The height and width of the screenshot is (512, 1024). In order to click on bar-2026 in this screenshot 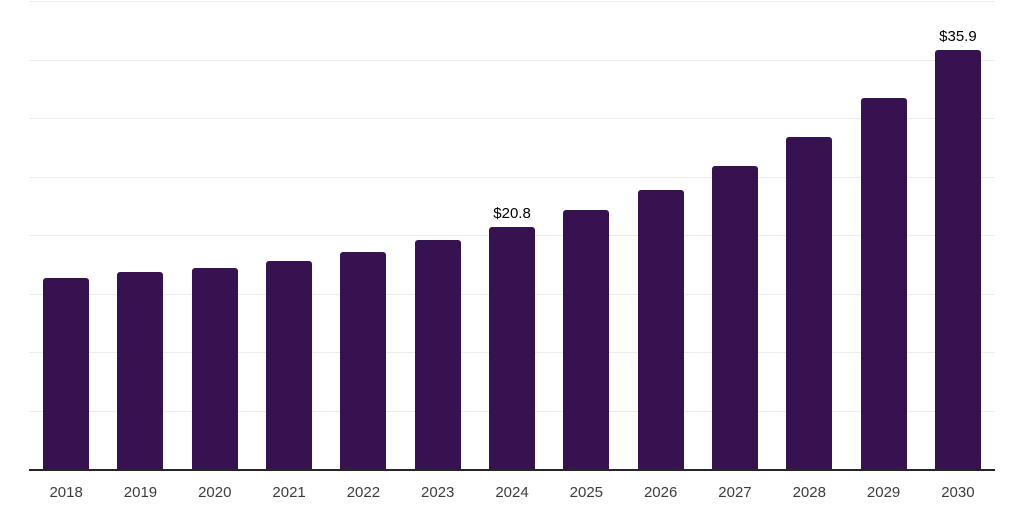, I will do `click(660, 330)`.